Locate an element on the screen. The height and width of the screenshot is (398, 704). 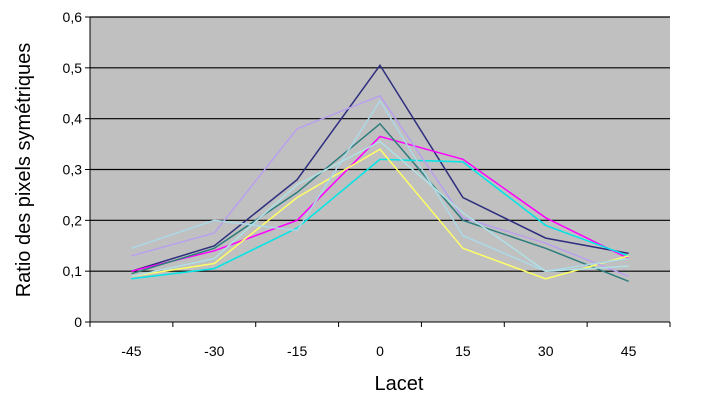
x-tick-label: 0 is located at coordinates (380, 351).